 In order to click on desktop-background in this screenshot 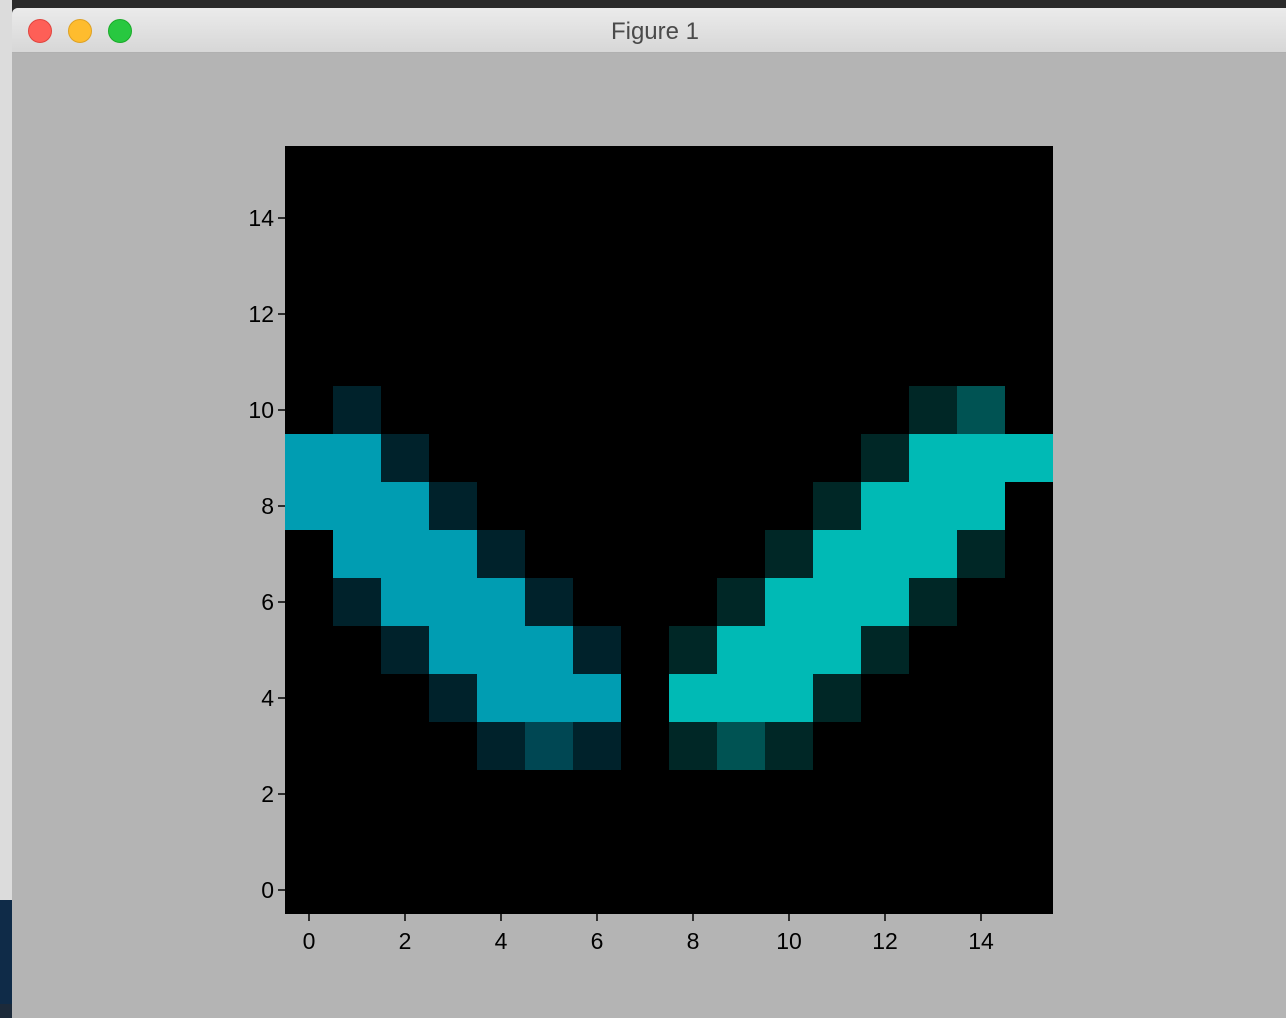, I will do `click(6, 502)`.